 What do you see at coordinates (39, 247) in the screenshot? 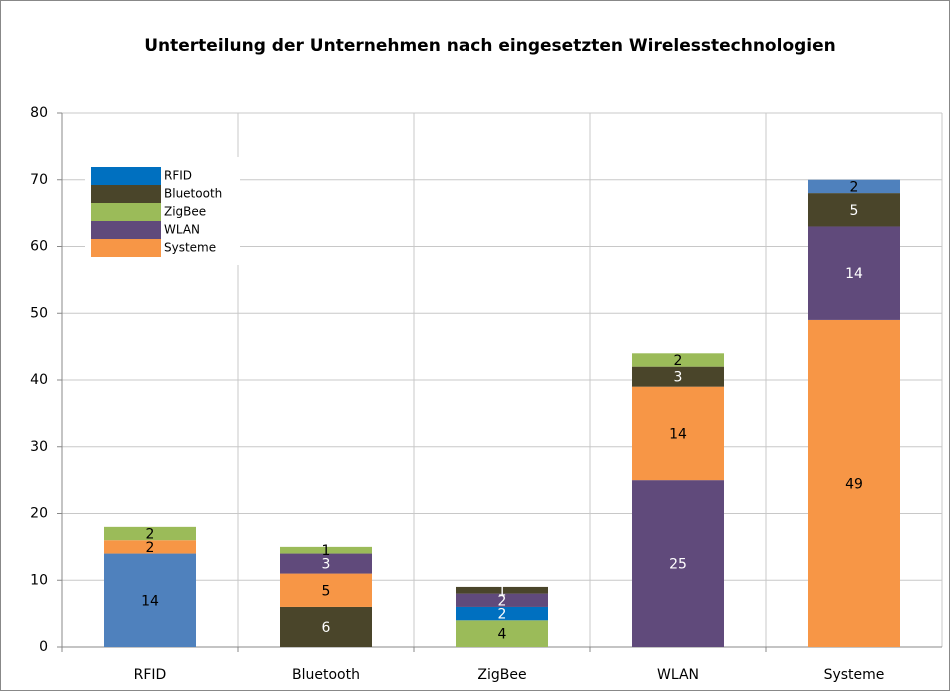
I see `y-tick-label: 60` at bounding box center [39, 247].